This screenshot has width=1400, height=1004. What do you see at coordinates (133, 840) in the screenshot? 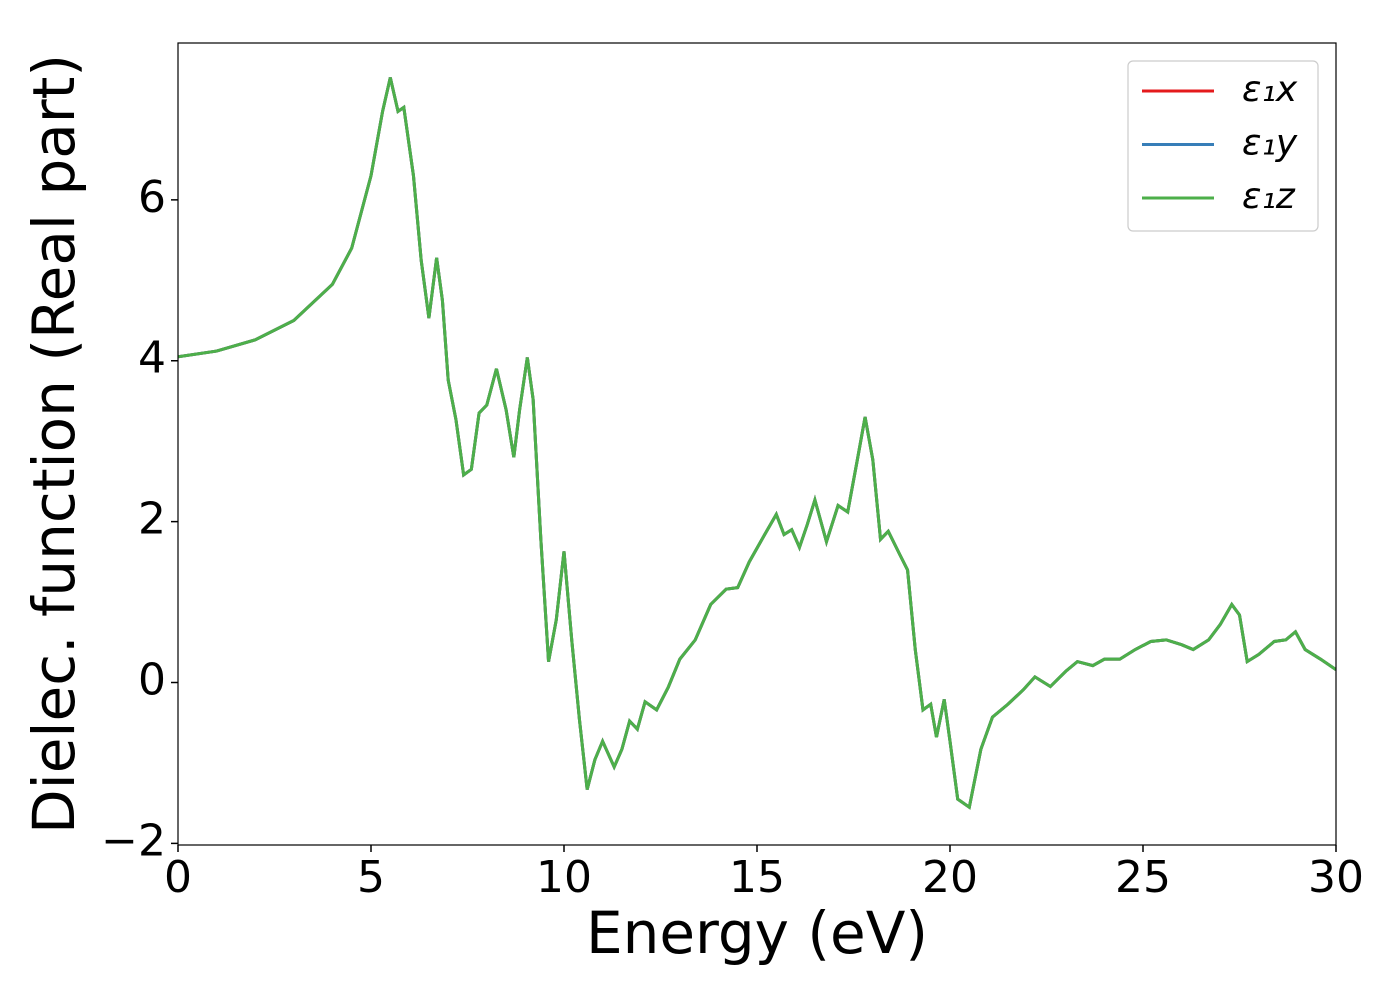
I see `y-tick-label: −2` at bounding box center [133, 840].